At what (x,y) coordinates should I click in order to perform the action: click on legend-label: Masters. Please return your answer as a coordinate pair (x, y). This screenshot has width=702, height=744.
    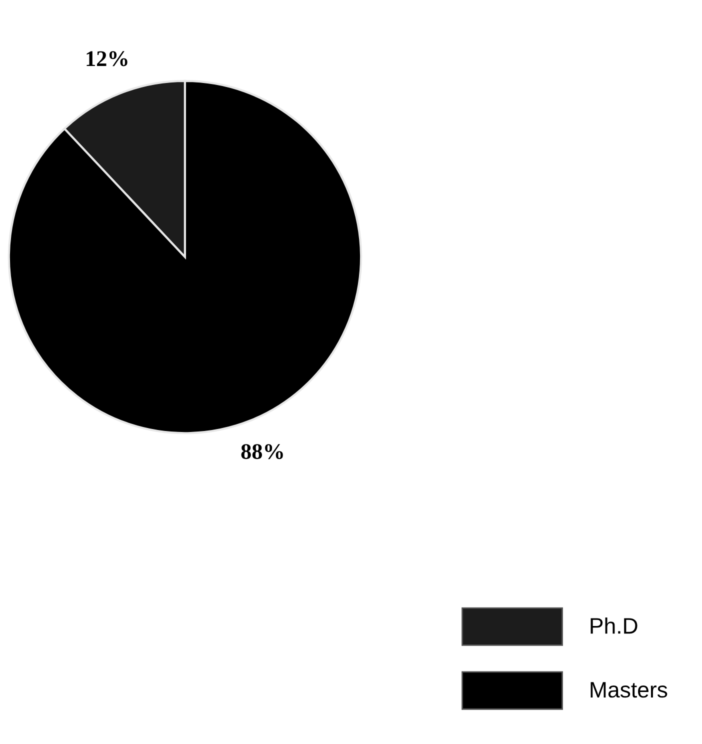
    Looking at the image, I should click on (629, 690).